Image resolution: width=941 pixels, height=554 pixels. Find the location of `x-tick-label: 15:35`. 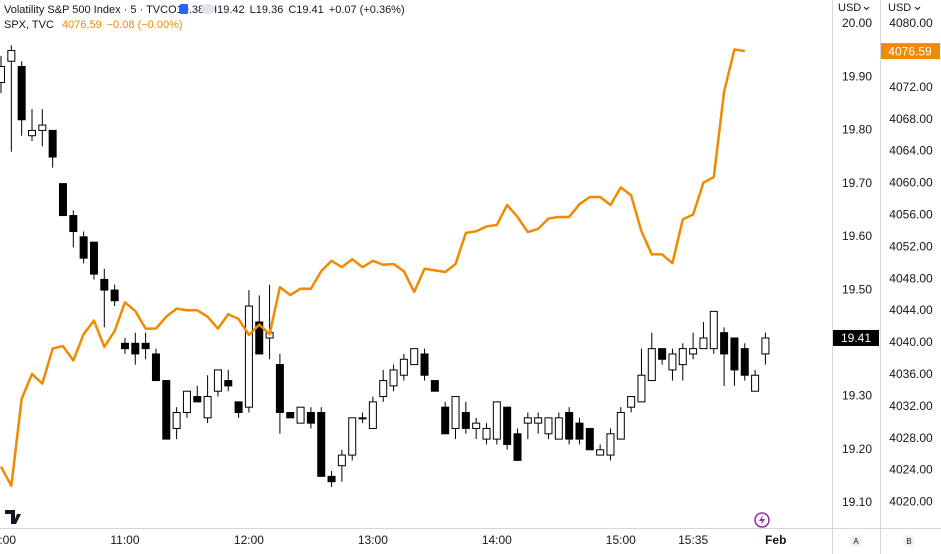

x-tick-label: 15:35 is located at coordinates (693, 540).